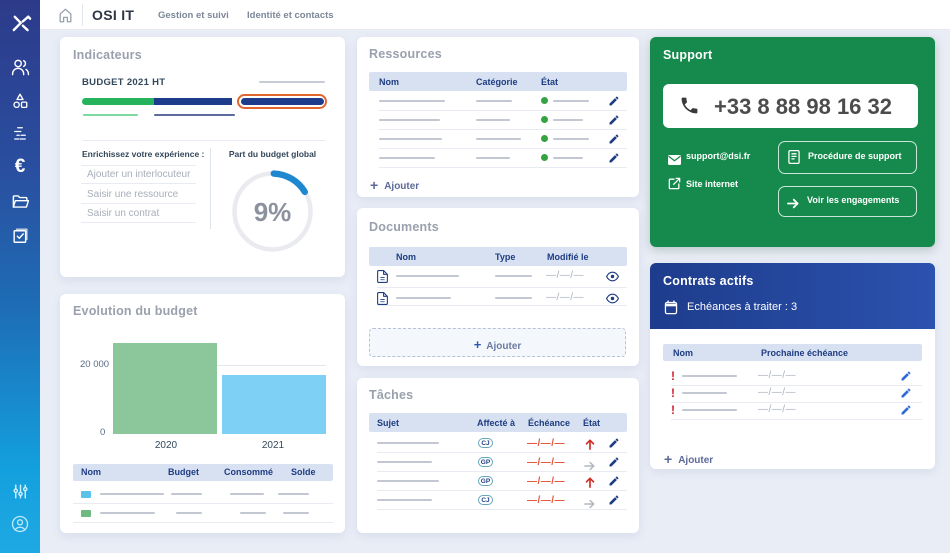 The height and width of the screenshot is (553, 950). I want to click on svg-text: 9%, so click(273, 212).